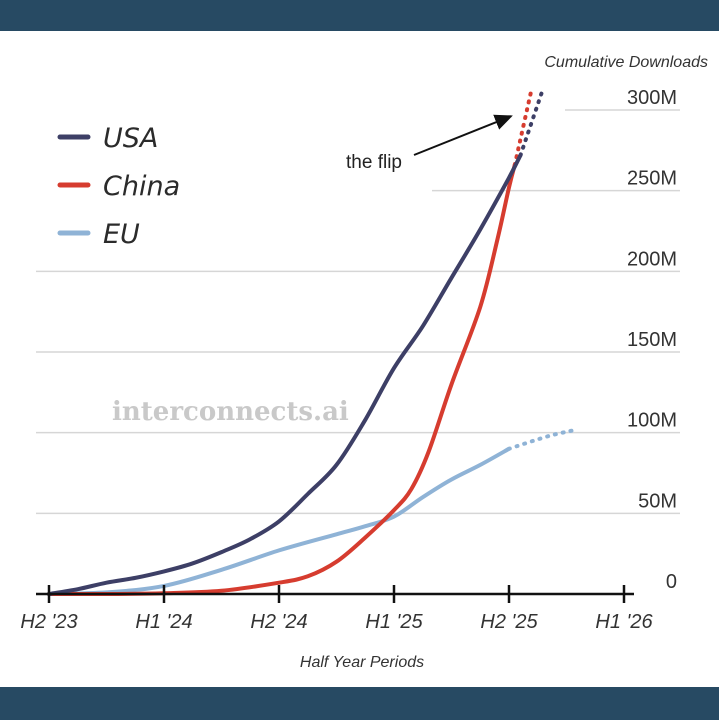 The height and width of the screenshot is (720, 719). Describe the element at coordinates (121, 234) in the screenshot. I see `legend-label-eu: EU` at that location.